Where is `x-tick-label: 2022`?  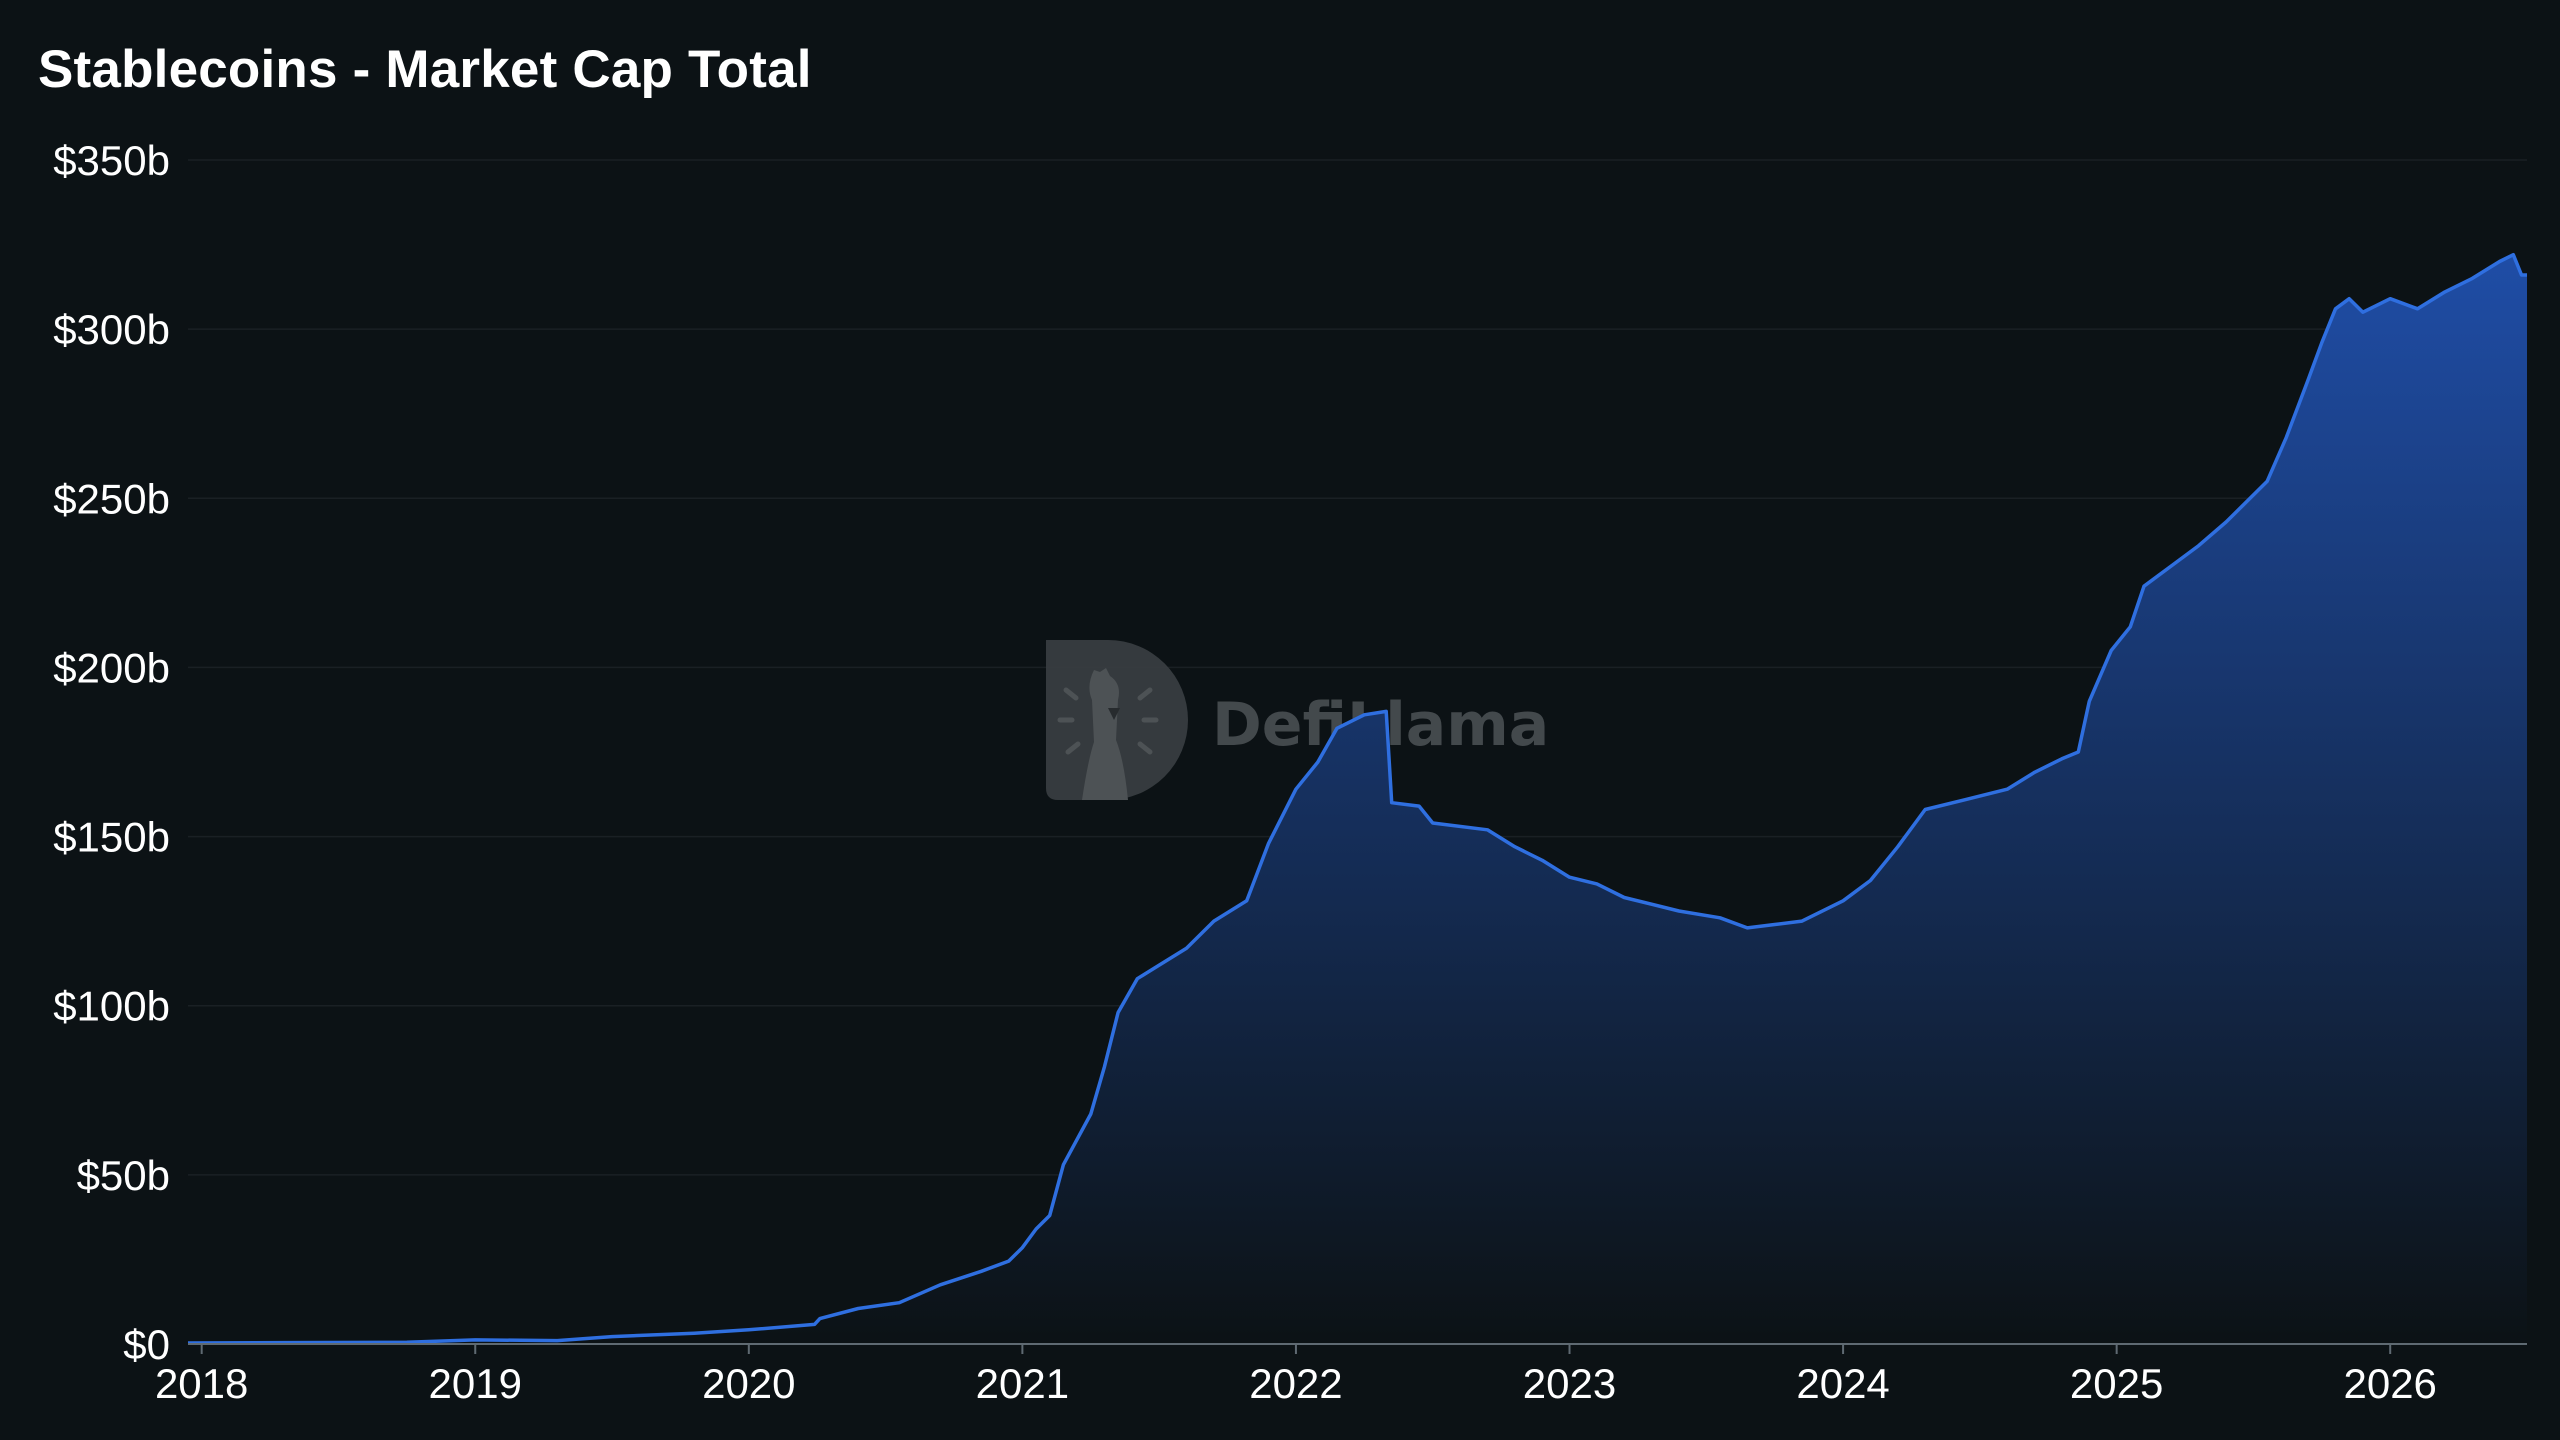 x-tick-label: 2022 is located at coordinates (1295, 1383).